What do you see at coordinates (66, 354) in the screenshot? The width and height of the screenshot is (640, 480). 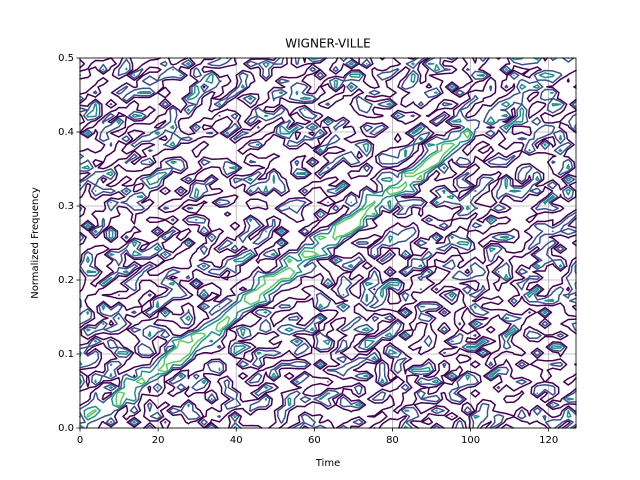 I see `y-tick-label: 0.1` at bounding box center [66, 354].